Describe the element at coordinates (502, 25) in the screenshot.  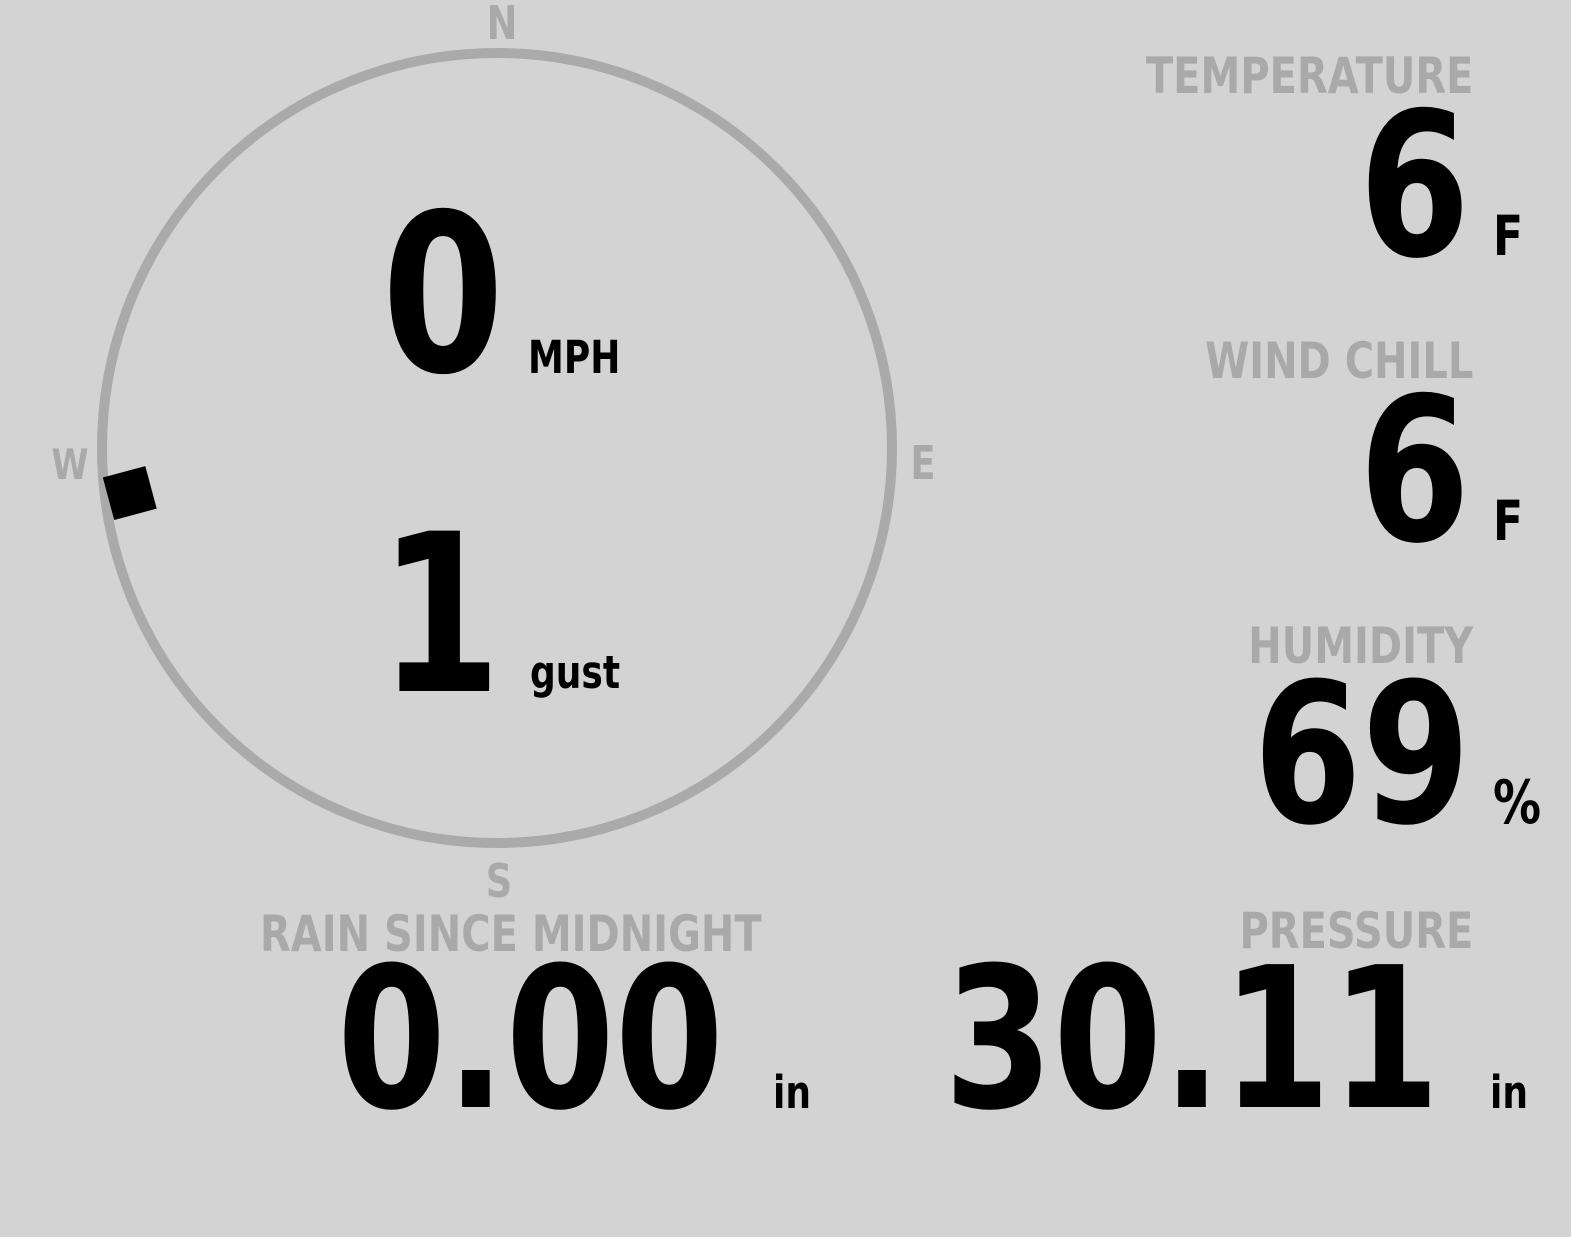
I see `compass-north: N` at that location.